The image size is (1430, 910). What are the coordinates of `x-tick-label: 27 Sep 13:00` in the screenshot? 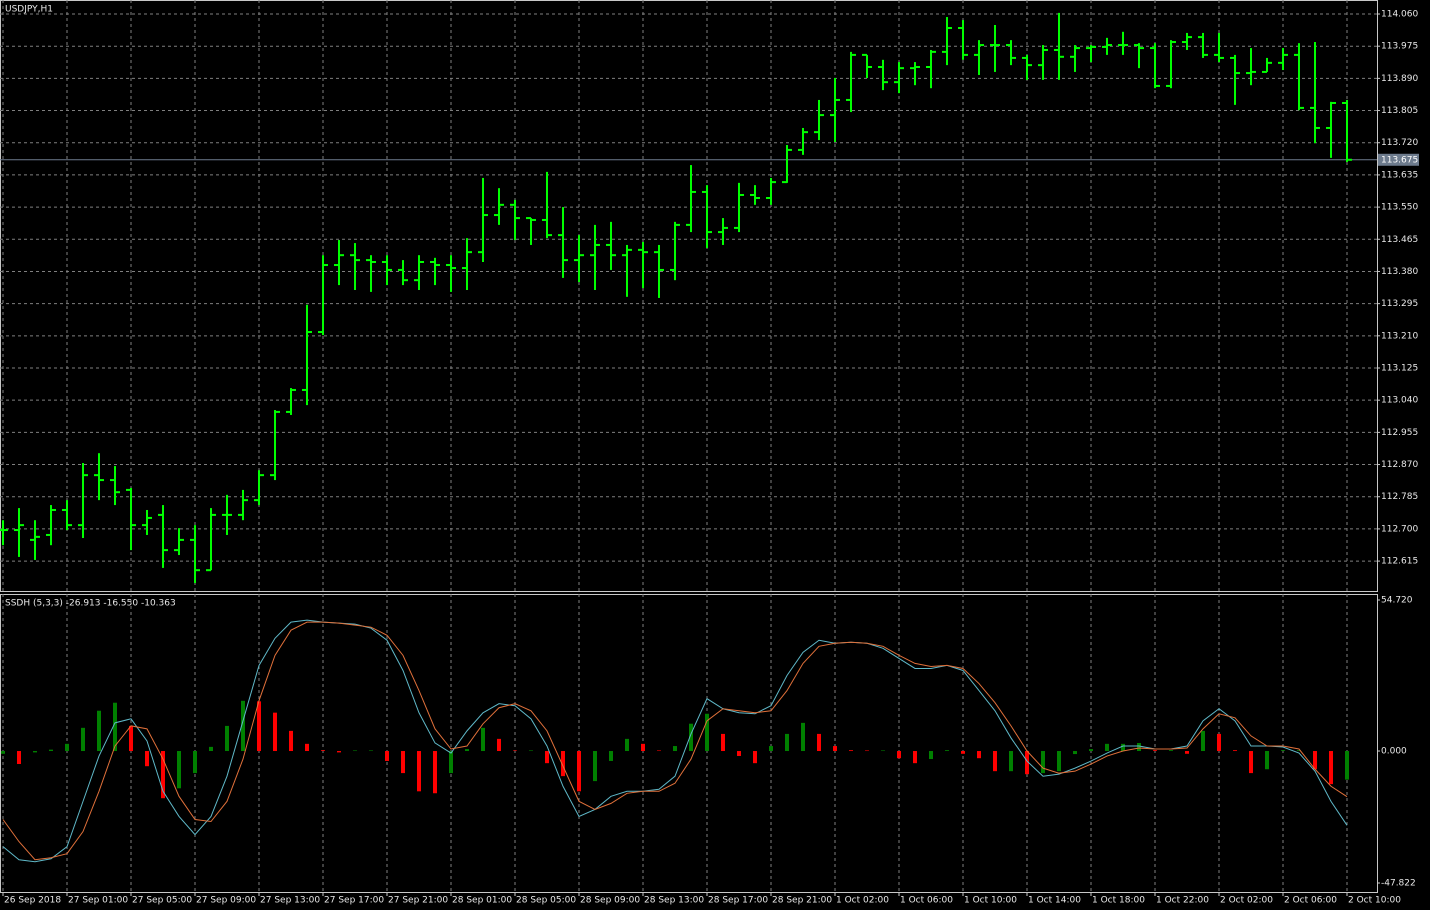 It's located at (290, 901).